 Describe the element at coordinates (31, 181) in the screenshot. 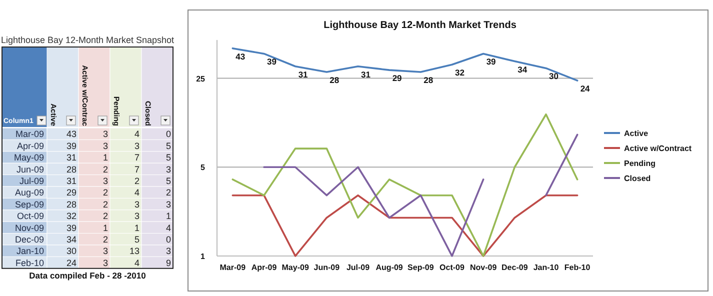

I see `category-label: Jul-09` at that location.